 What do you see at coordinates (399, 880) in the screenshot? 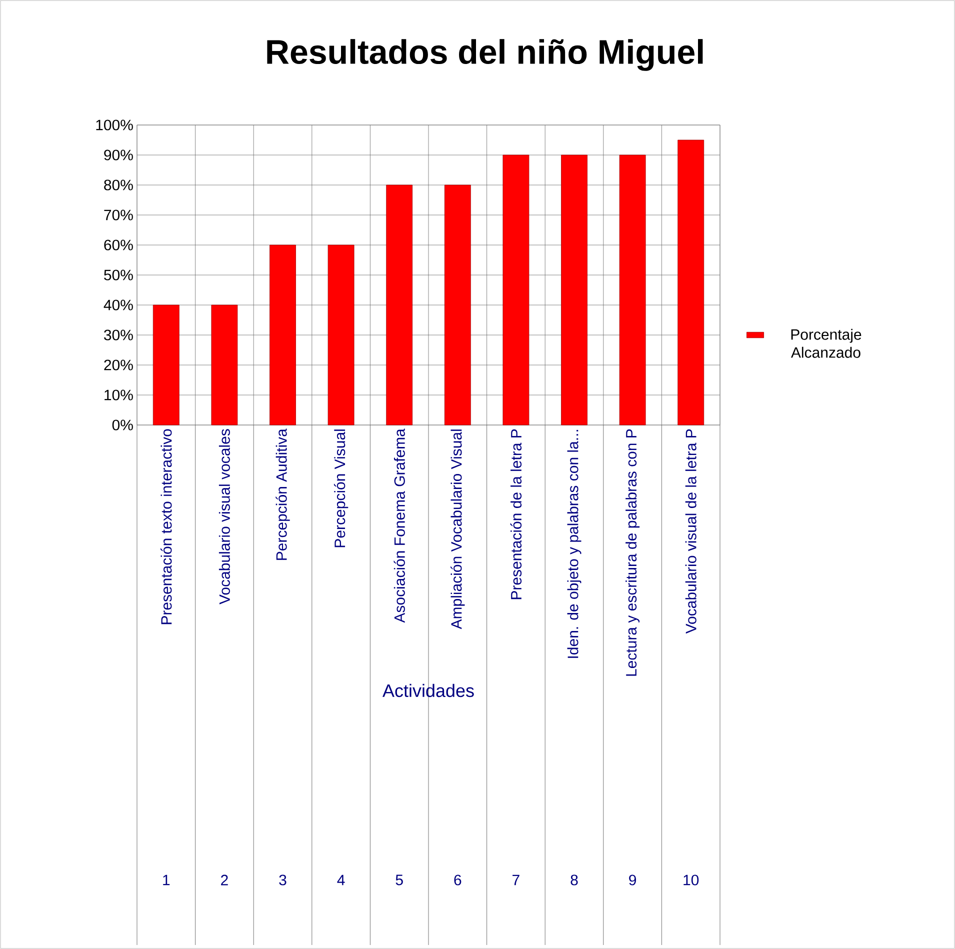
I see `text: 5` at bounding box center [399, 880].